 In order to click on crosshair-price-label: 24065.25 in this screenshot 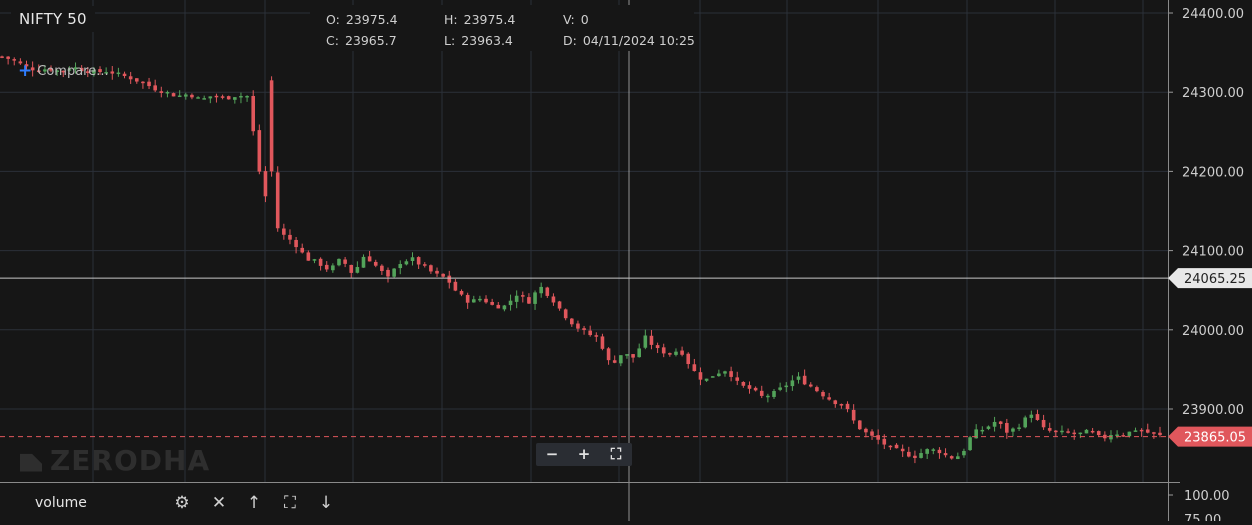, I will do `click(1215, 279)`.